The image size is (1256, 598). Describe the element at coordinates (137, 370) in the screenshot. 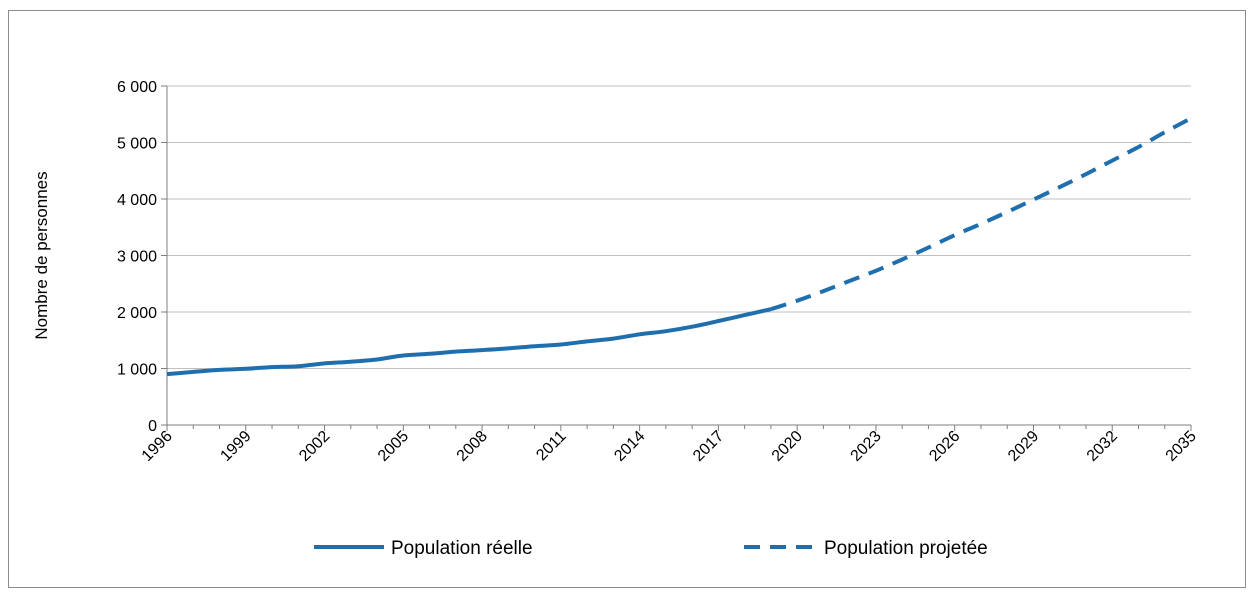

I see `y-tick-label: 1 000` at that location.